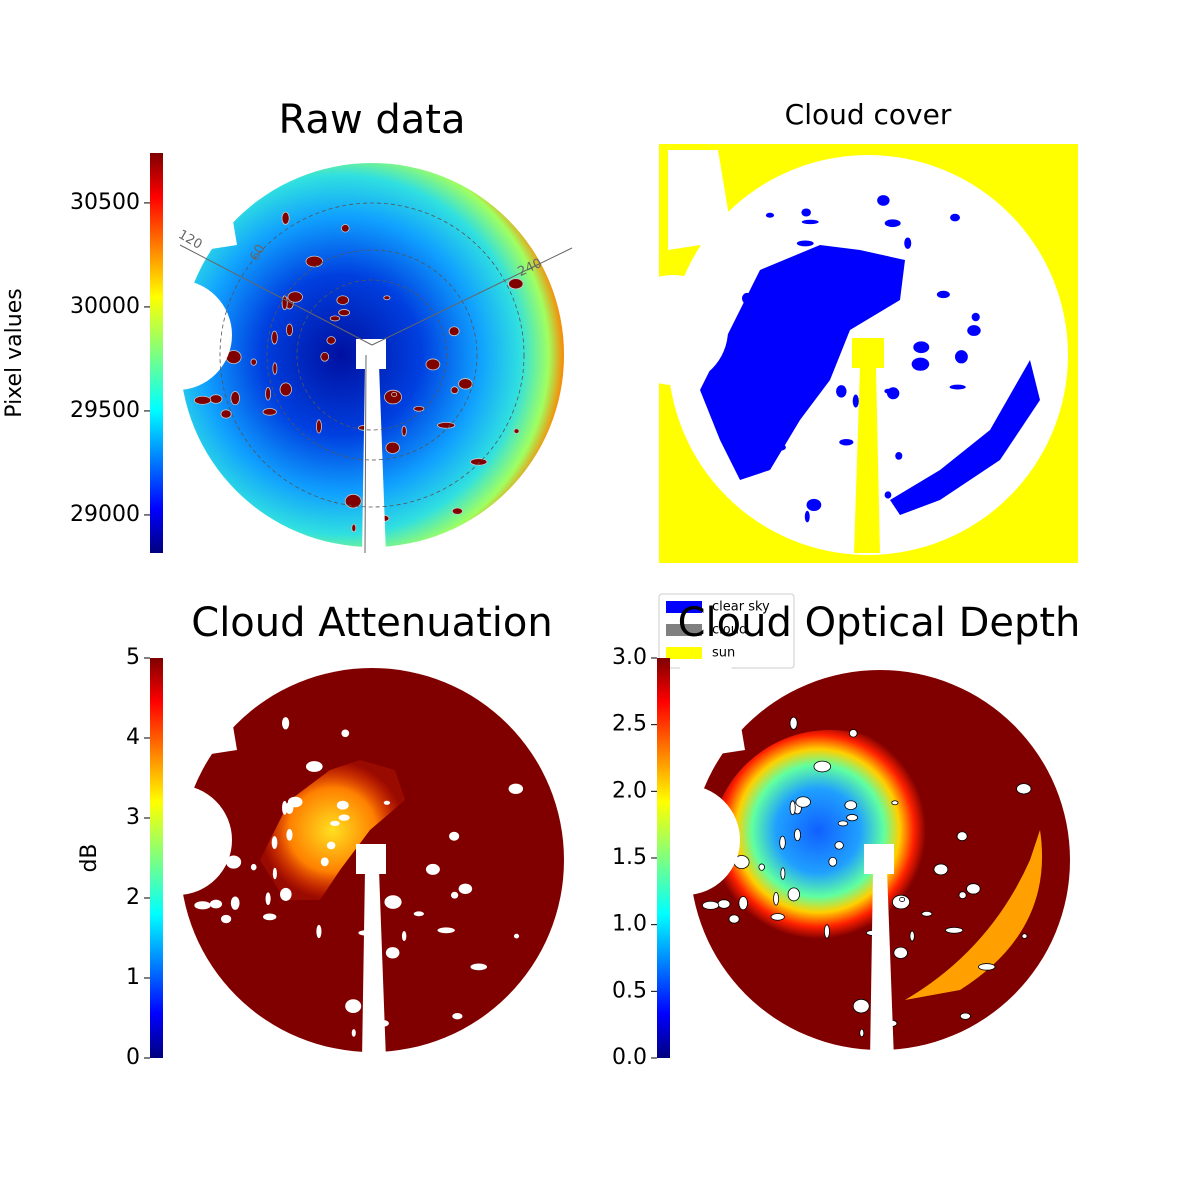 This screenshot has height=1204, width=1200. Describe the element at coordinates (629, 657) in the screenshot. I see `tick-label: 3.0` at that location.